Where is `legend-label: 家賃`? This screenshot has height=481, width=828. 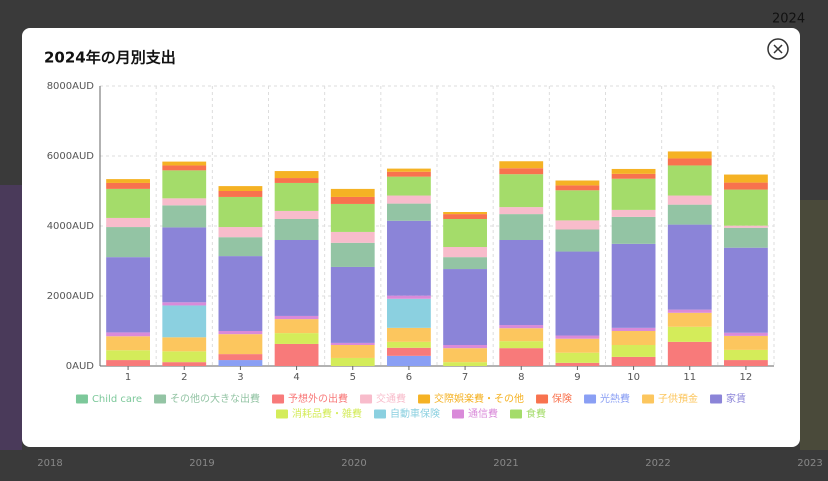 legend-label: 家賃 is located at coordinates (736, 398).